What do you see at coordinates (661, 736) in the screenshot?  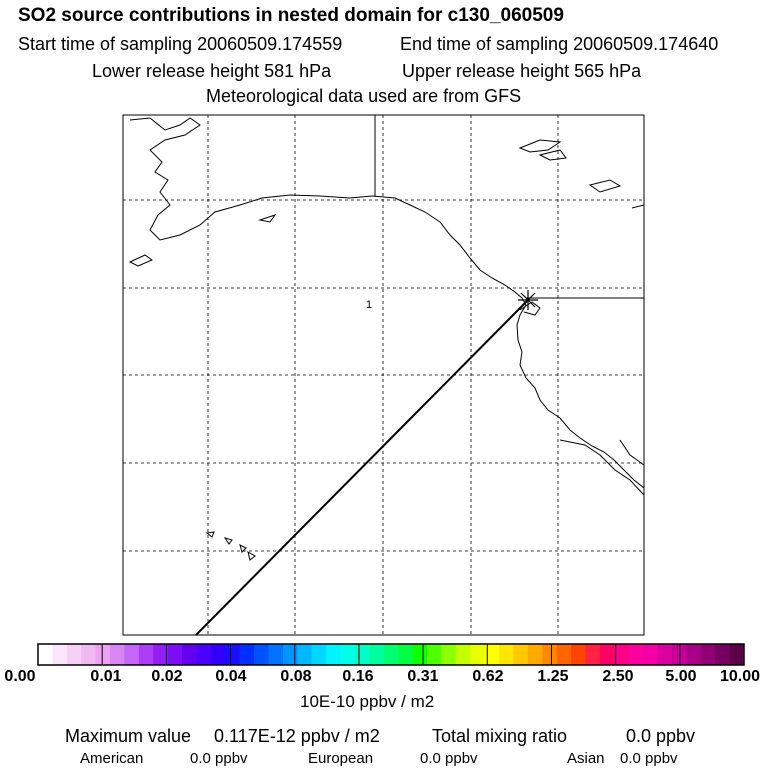 I see `total-mixing-value: 0.0 ppbv` at bounding box center [661, 736].